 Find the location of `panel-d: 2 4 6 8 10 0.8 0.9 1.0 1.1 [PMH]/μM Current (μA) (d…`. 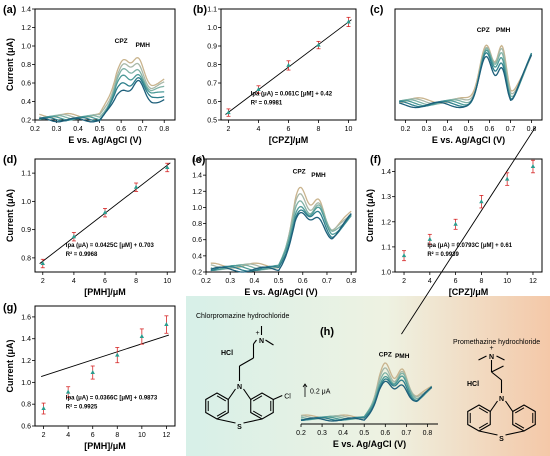

panel-d: 2 4 6 8 10 0.8 0.9 1.0 1.1 [PMH]/μM Current (μA) (d… is located at coordinates (89, 225).